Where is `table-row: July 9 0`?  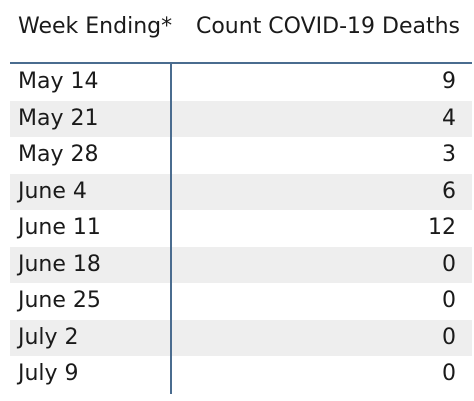
table-row: July 9 0 is located at coordinates (241, 374).